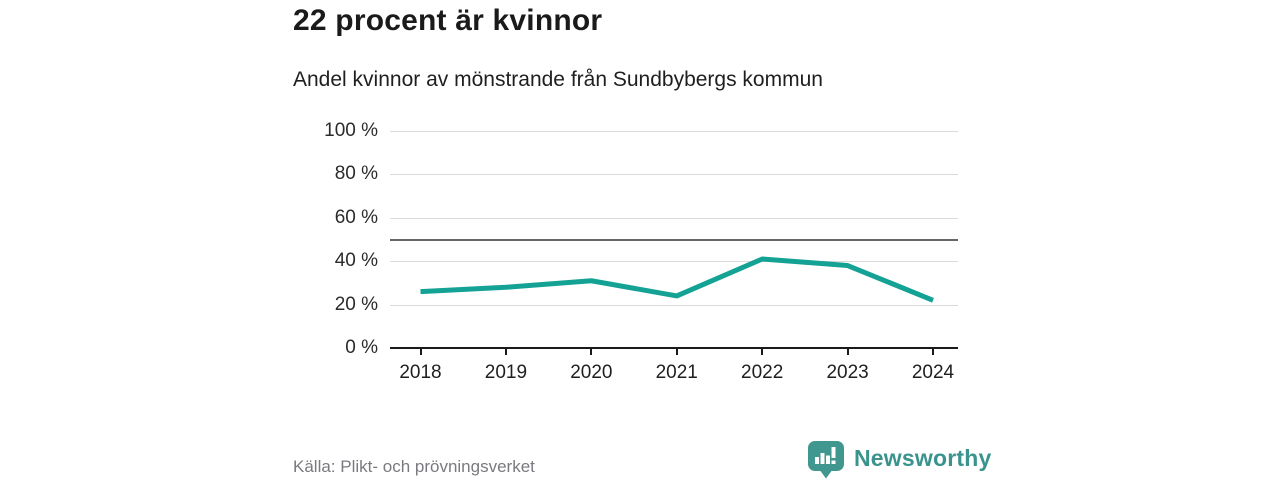 This screenshot has height=480, width=1280. What do you see at coordinates (356, 261) in the screenshot?
I see `y-axis-tick-label: 40 %` at bounding box center [356, 261].